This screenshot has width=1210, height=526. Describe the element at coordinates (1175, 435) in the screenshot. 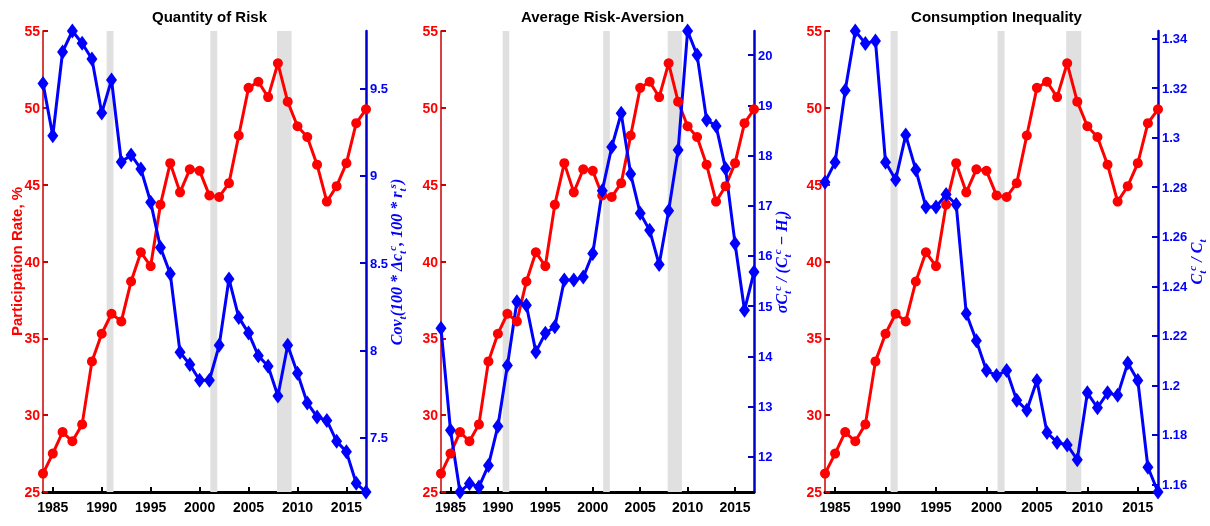

I see `y2-tick-label: 1.18` at that location.